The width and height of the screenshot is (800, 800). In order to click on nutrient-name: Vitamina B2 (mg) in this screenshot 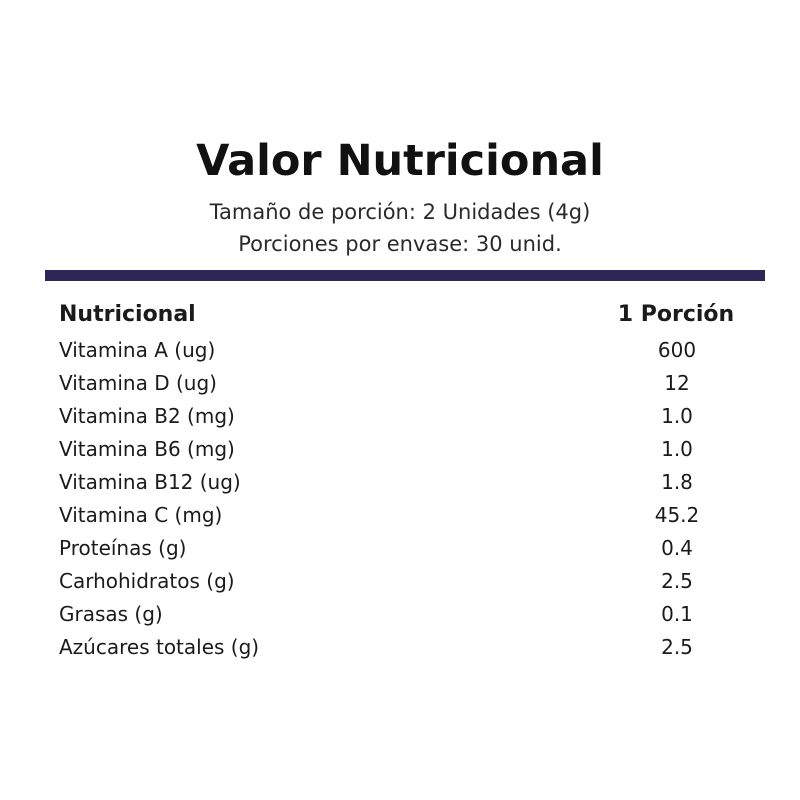, I will do `click(147, 416)`.